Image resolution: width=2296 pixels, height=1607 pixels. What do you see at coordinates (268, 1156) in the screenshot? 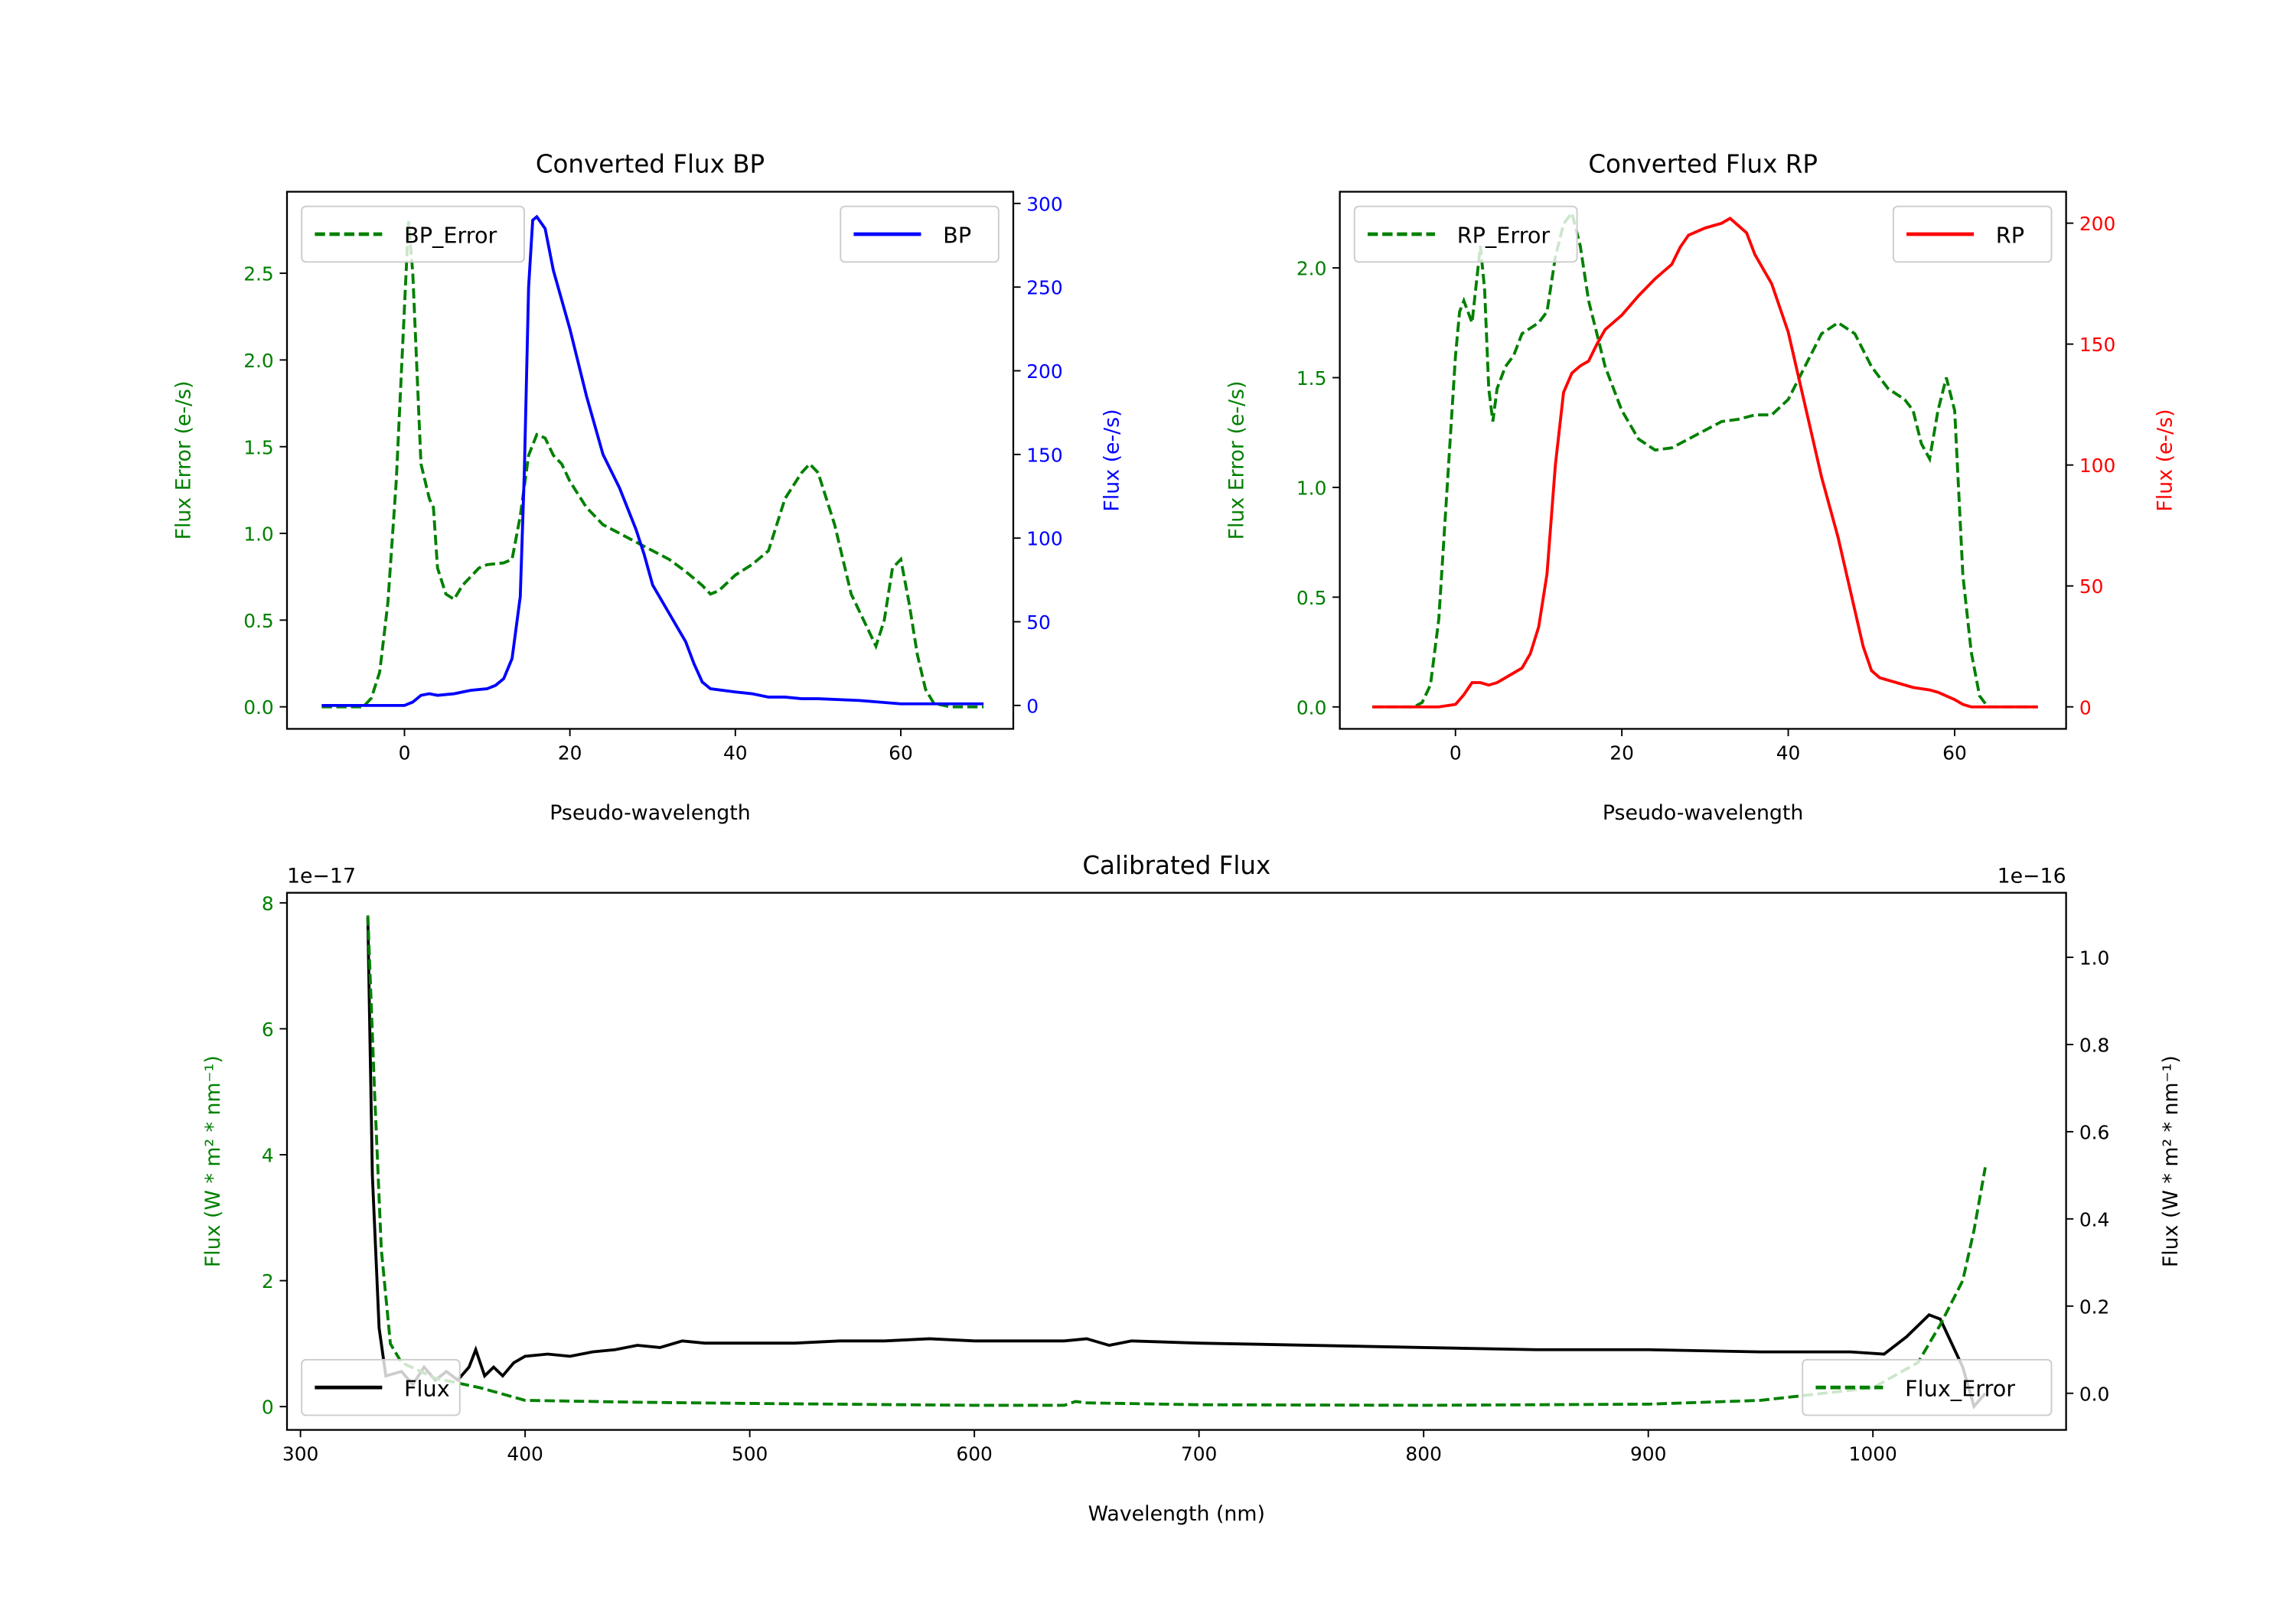
I see `y-tick-label: 4` at bounding box center [268, 1156].